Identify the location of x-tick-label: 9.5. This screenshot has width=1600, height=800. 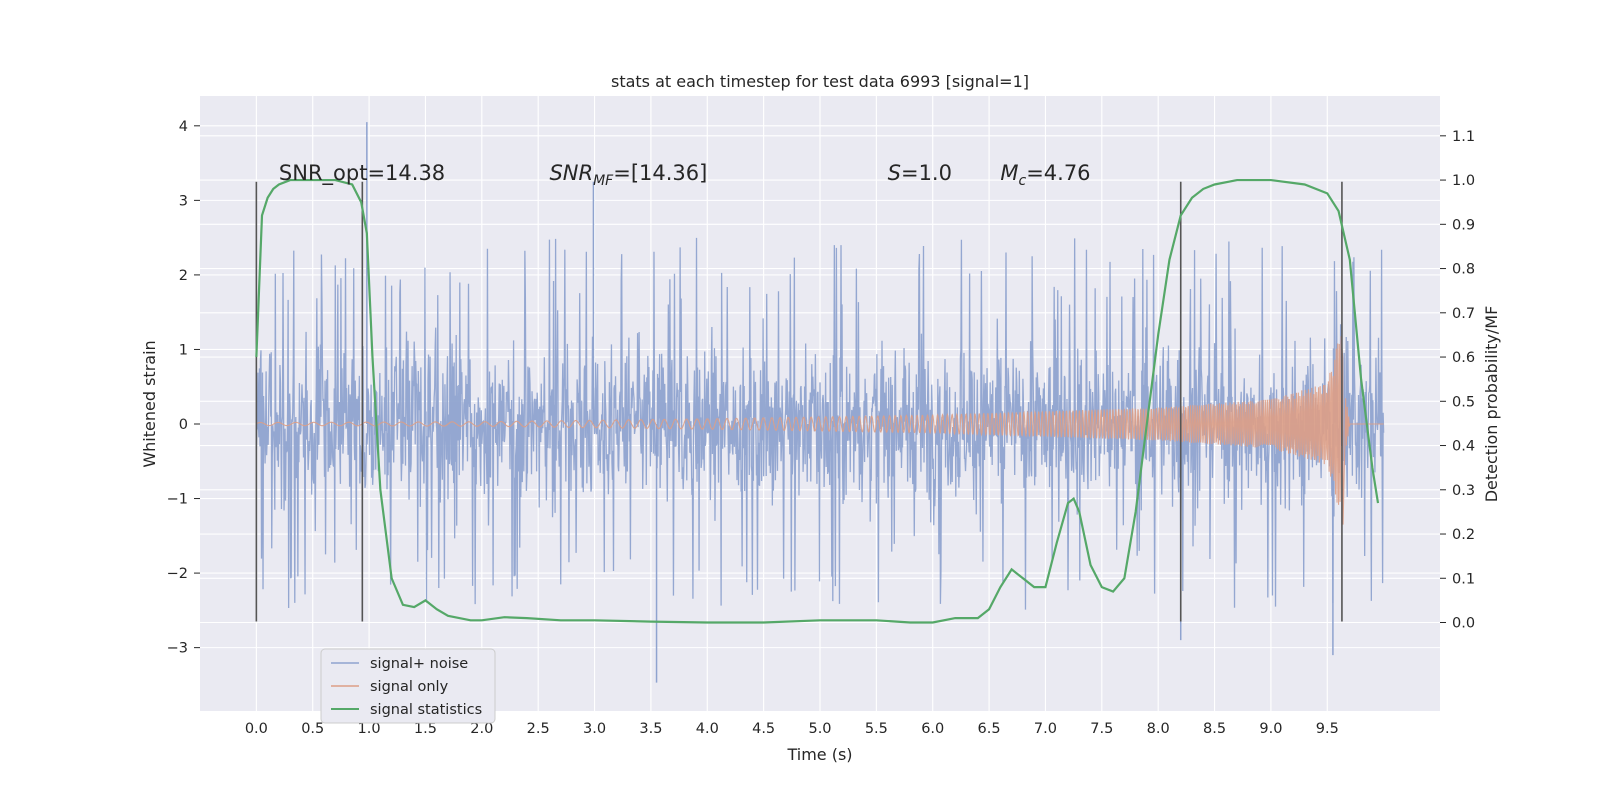
(1327, 729).